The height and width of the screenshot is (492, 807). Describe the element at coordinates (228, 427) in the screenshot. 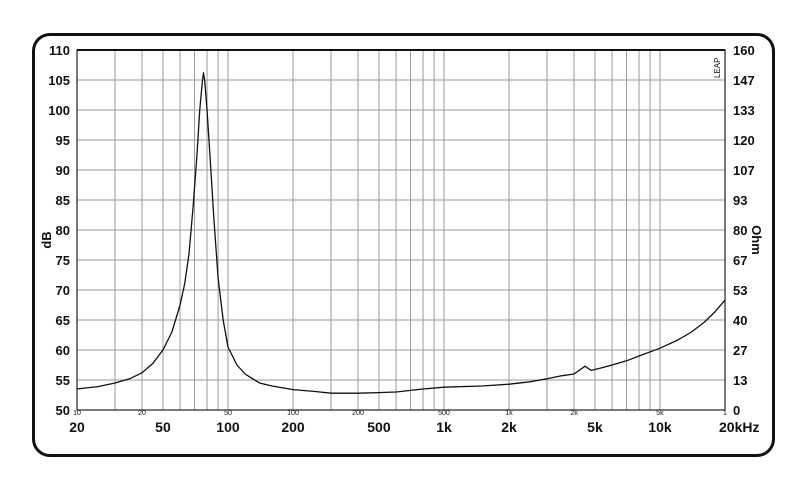

I see `x-tick-label: 100` at that location.